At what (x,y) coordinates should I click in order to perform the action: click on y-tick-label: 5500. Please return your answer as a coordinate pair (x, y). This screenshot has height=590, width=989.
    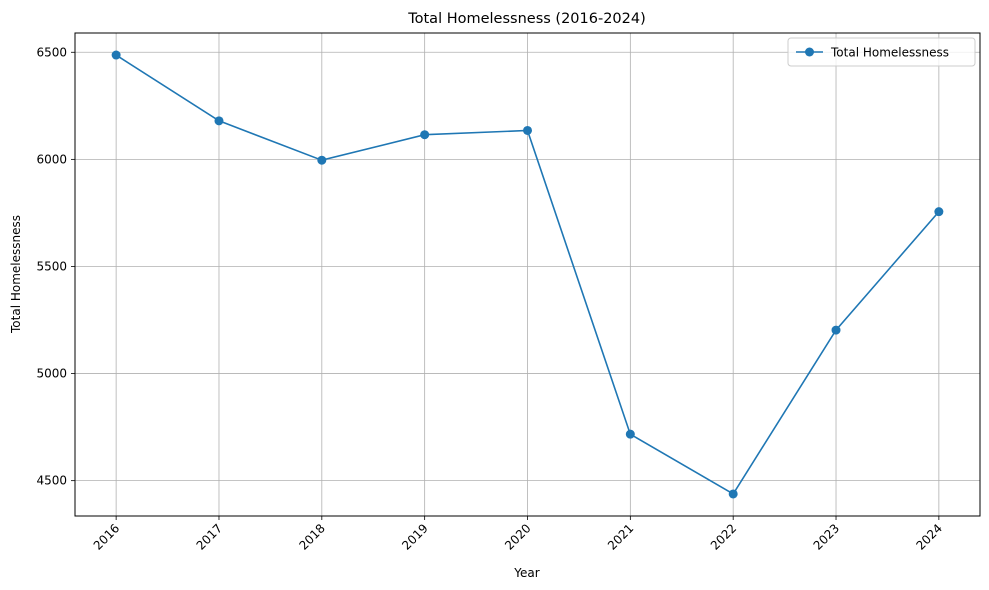
    Looking at the image, I should click on (51, 266).